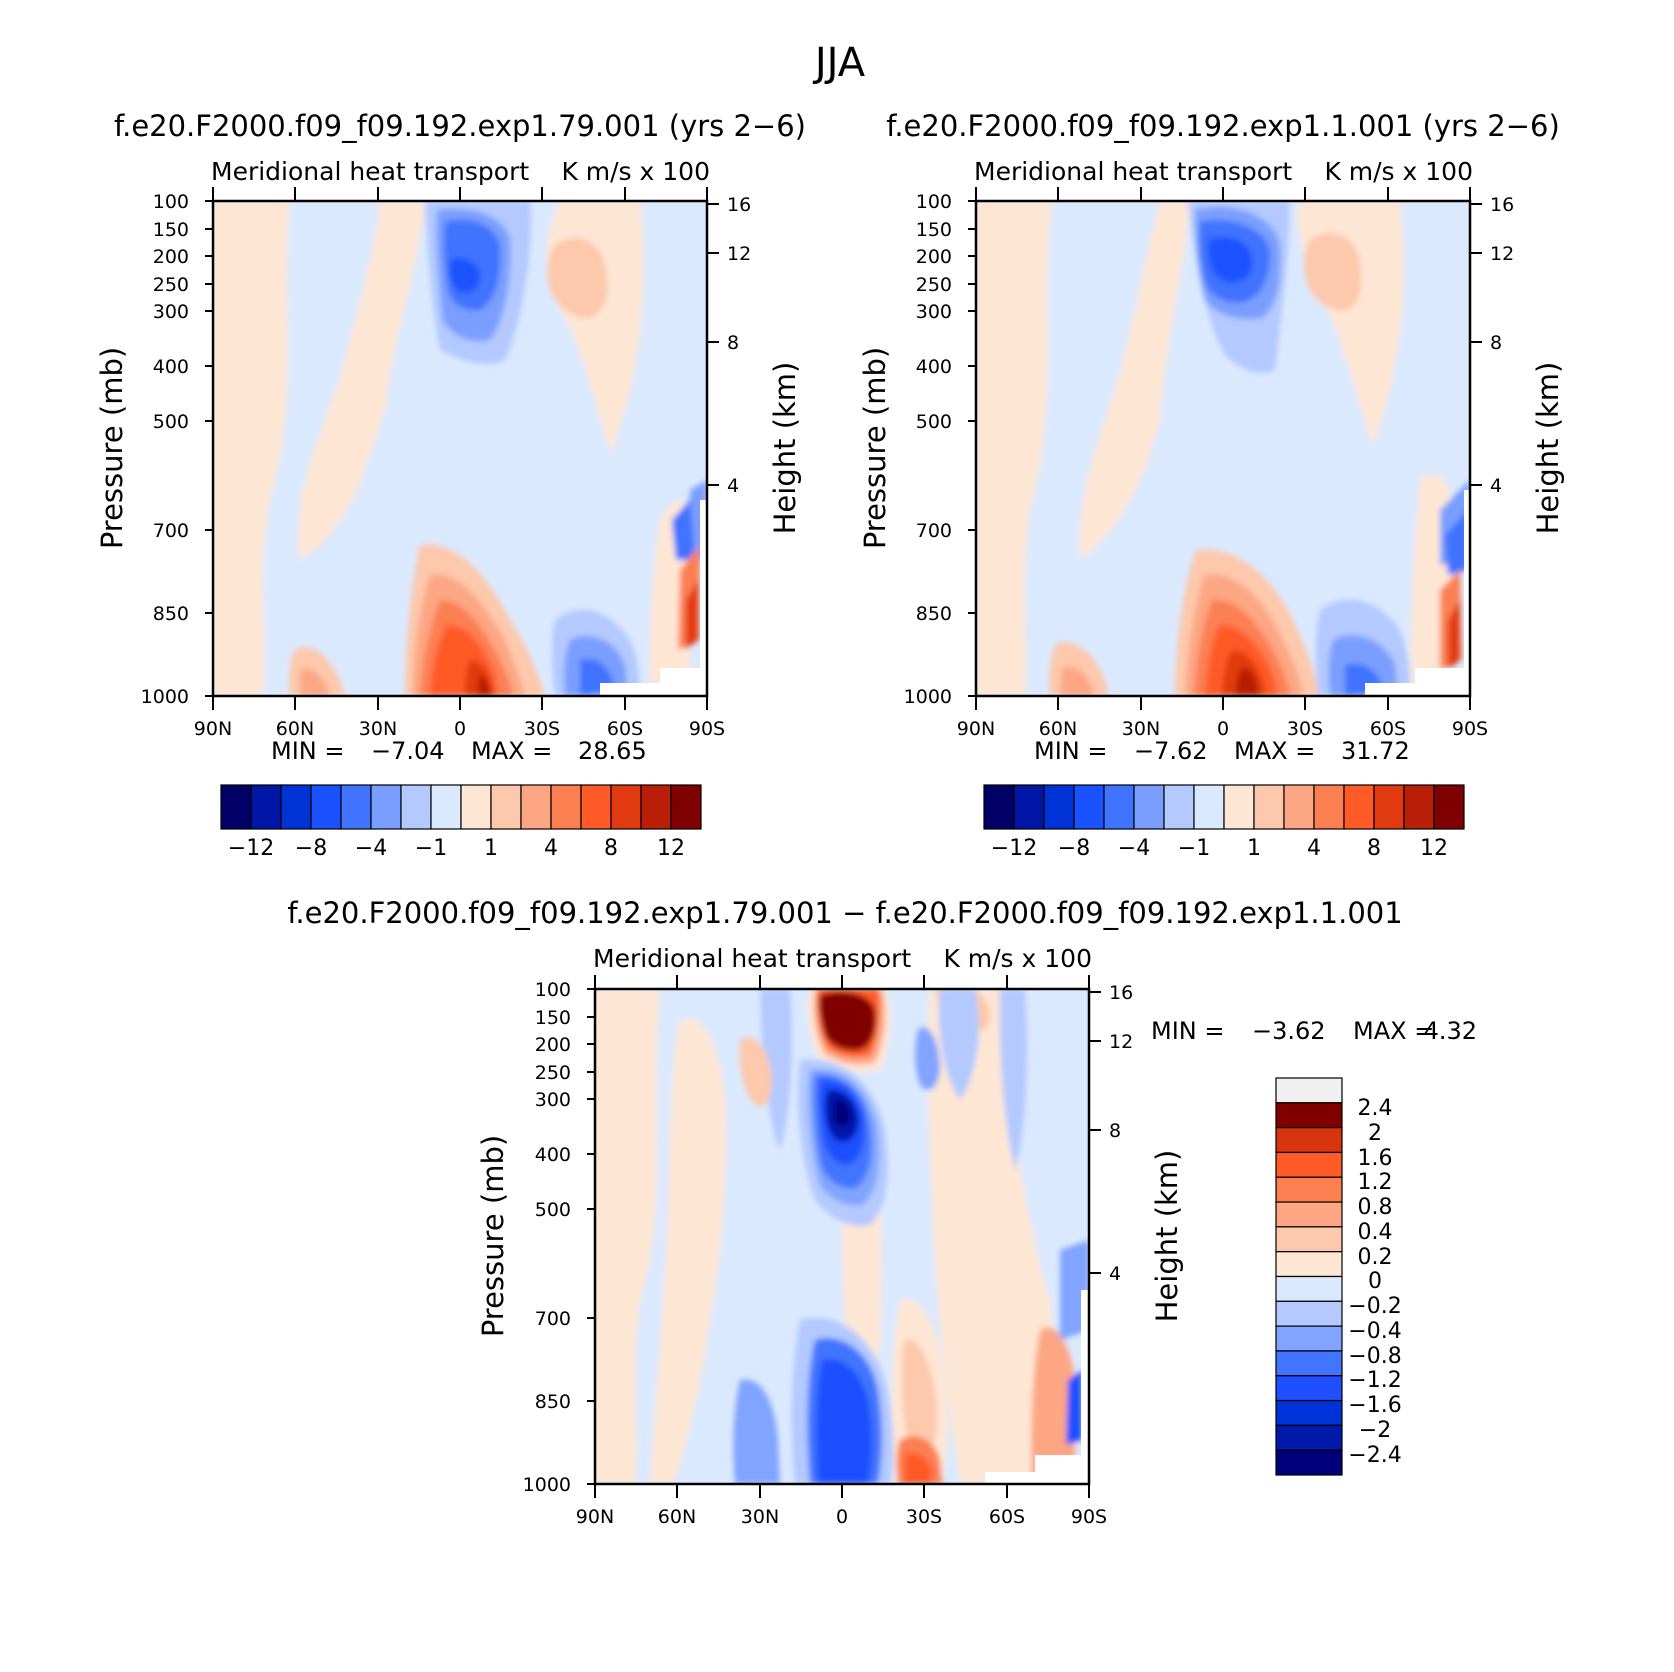  What do you see at coordinates (1375, 1108) in the screenshot?
I see `colorbar-label-c-0: 2.4` at bounding box center [1375, 1108].